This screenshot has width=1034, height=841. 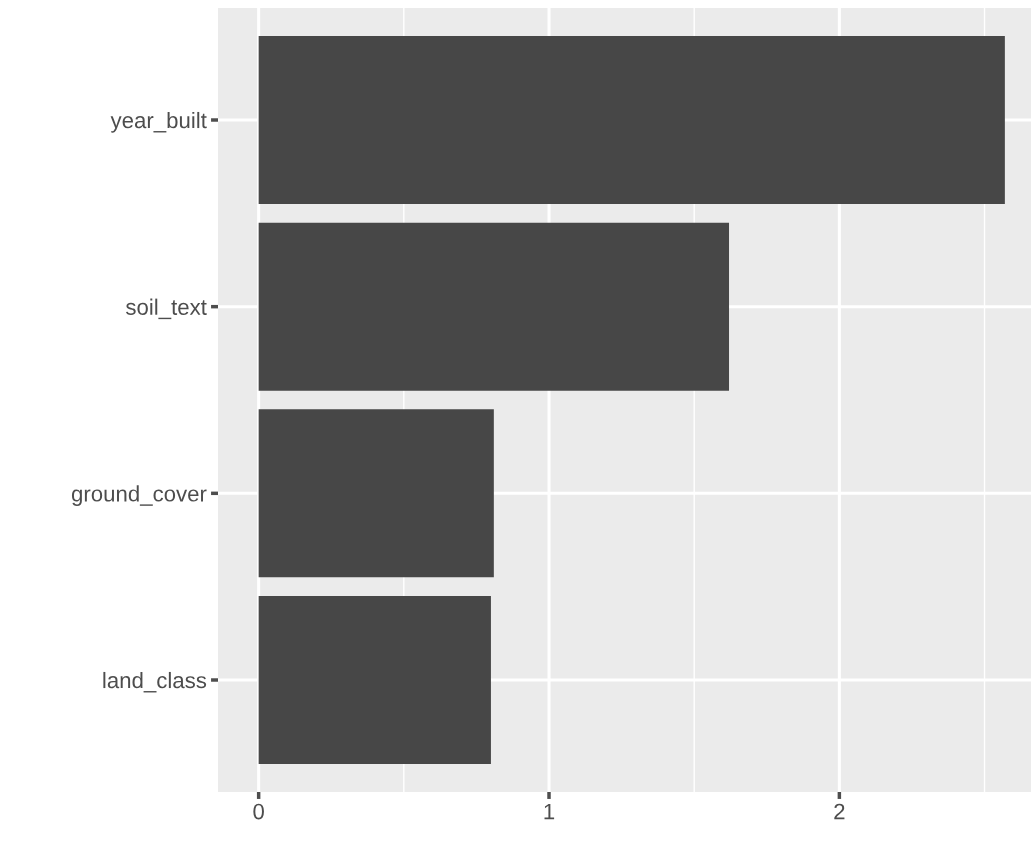 I want to click on y-tick-label: year_built, so click(x=158, y=122).